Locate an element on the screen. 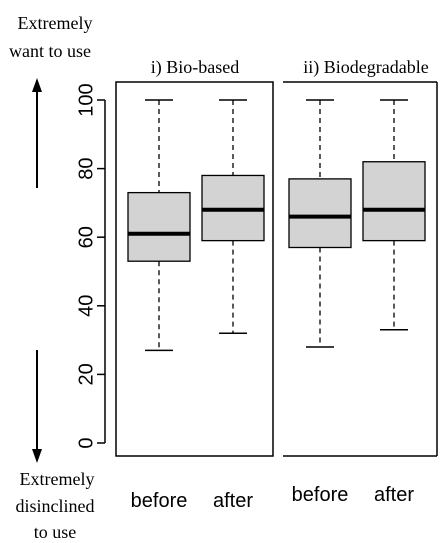 This screenshot has height=543, width=447. top-annotation-line1: Extremely is located at coordinates (55, 23).